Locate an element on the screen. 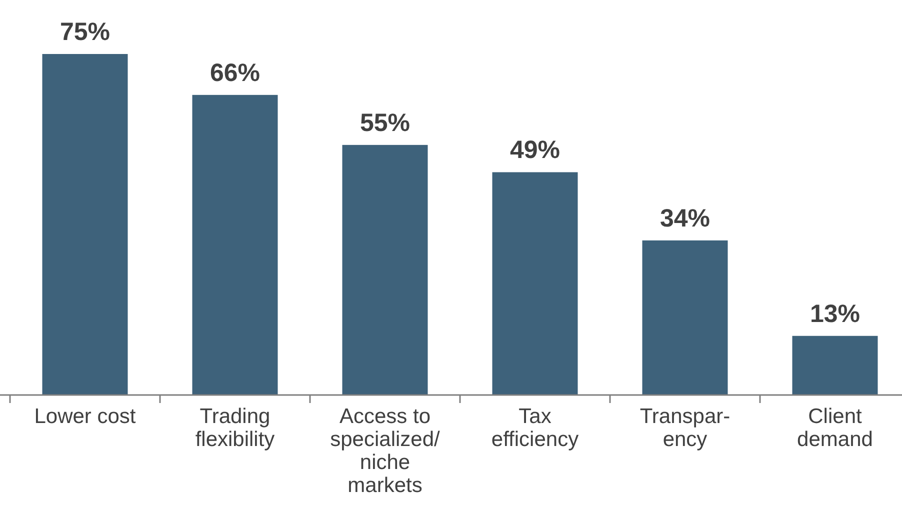  x-tick-label: Lower cost is located at coordinates (85, 416).